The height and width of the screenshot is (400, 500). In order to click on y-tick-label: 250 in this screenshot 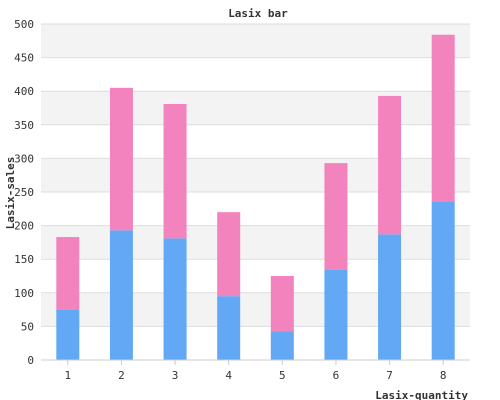, I will do `click(24, 192)`.